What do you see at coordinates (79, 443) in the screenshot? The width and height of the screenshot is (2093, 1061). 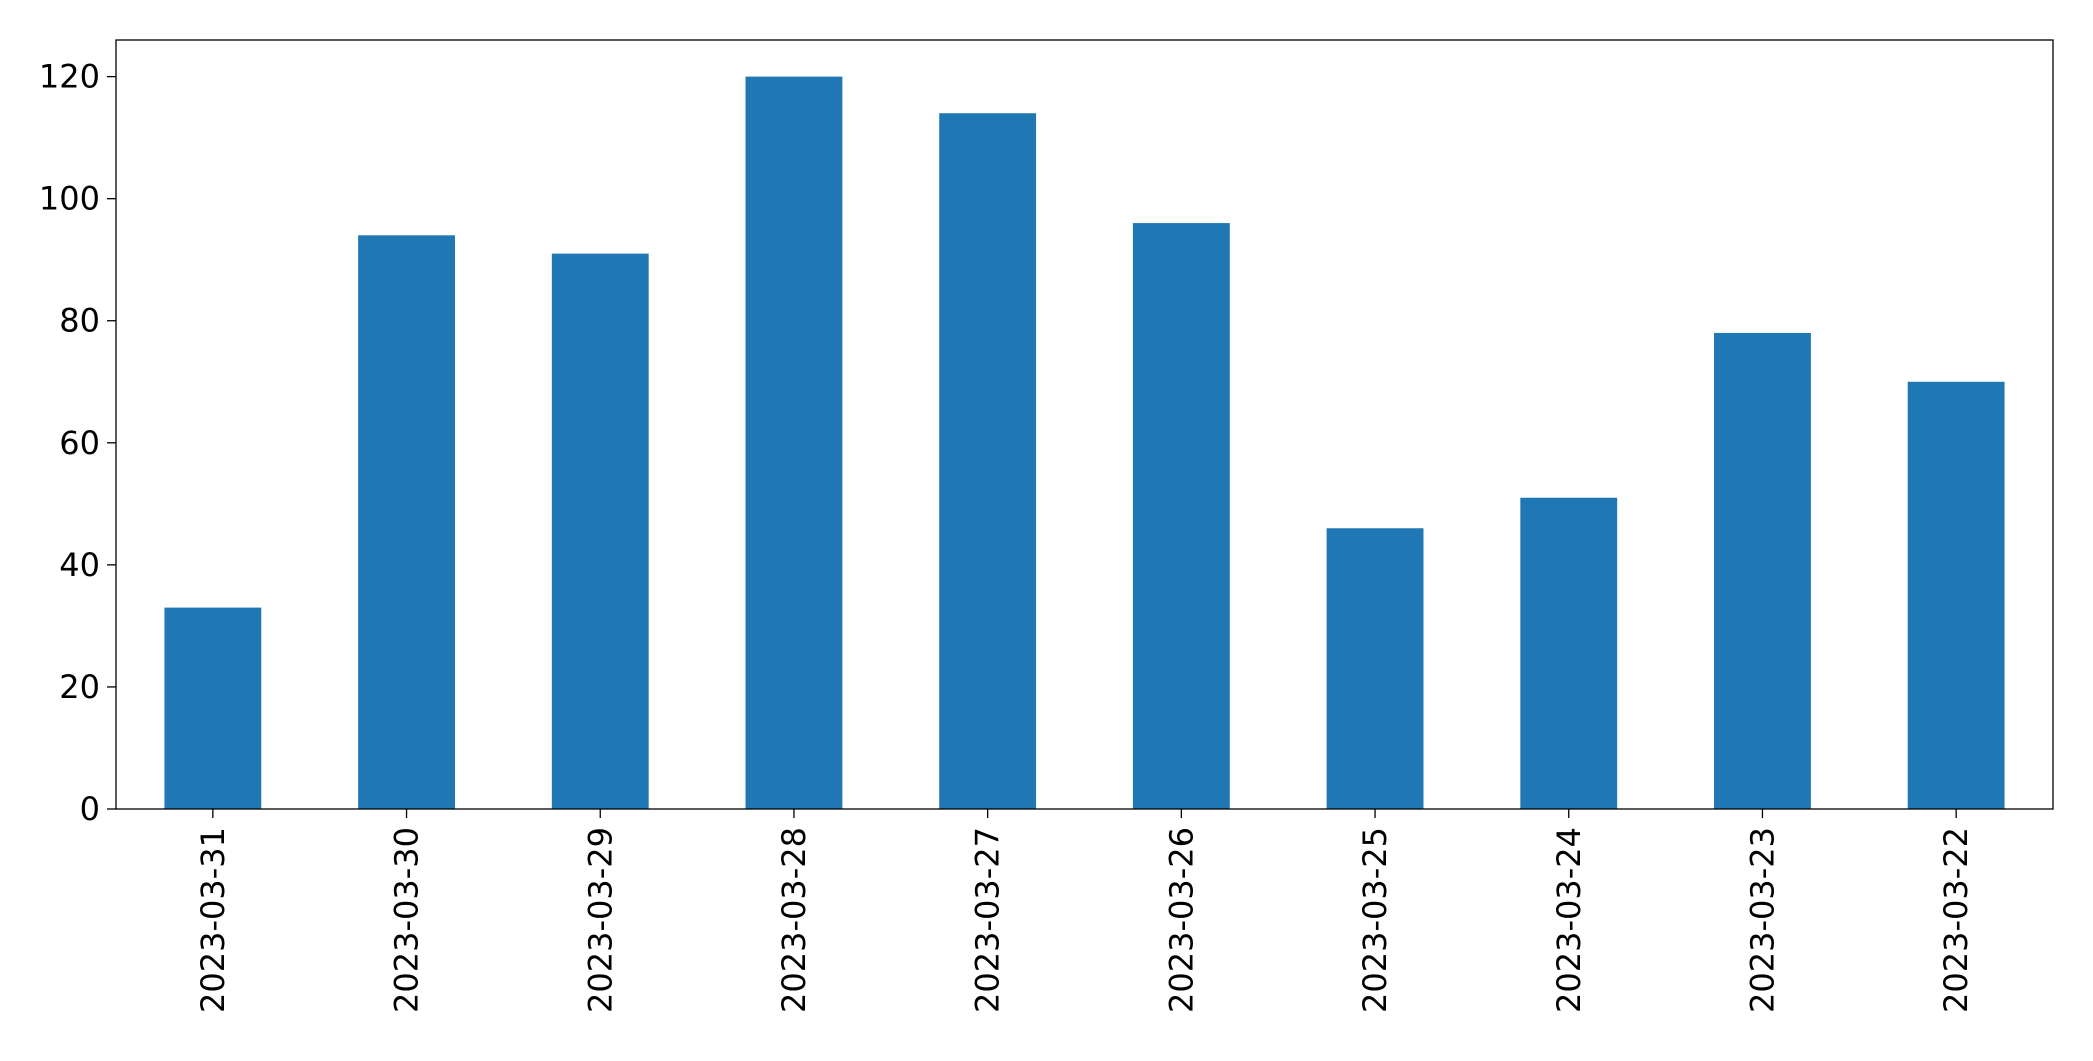 I see `y-tick-label: 60` at bounding box center [79, 443].